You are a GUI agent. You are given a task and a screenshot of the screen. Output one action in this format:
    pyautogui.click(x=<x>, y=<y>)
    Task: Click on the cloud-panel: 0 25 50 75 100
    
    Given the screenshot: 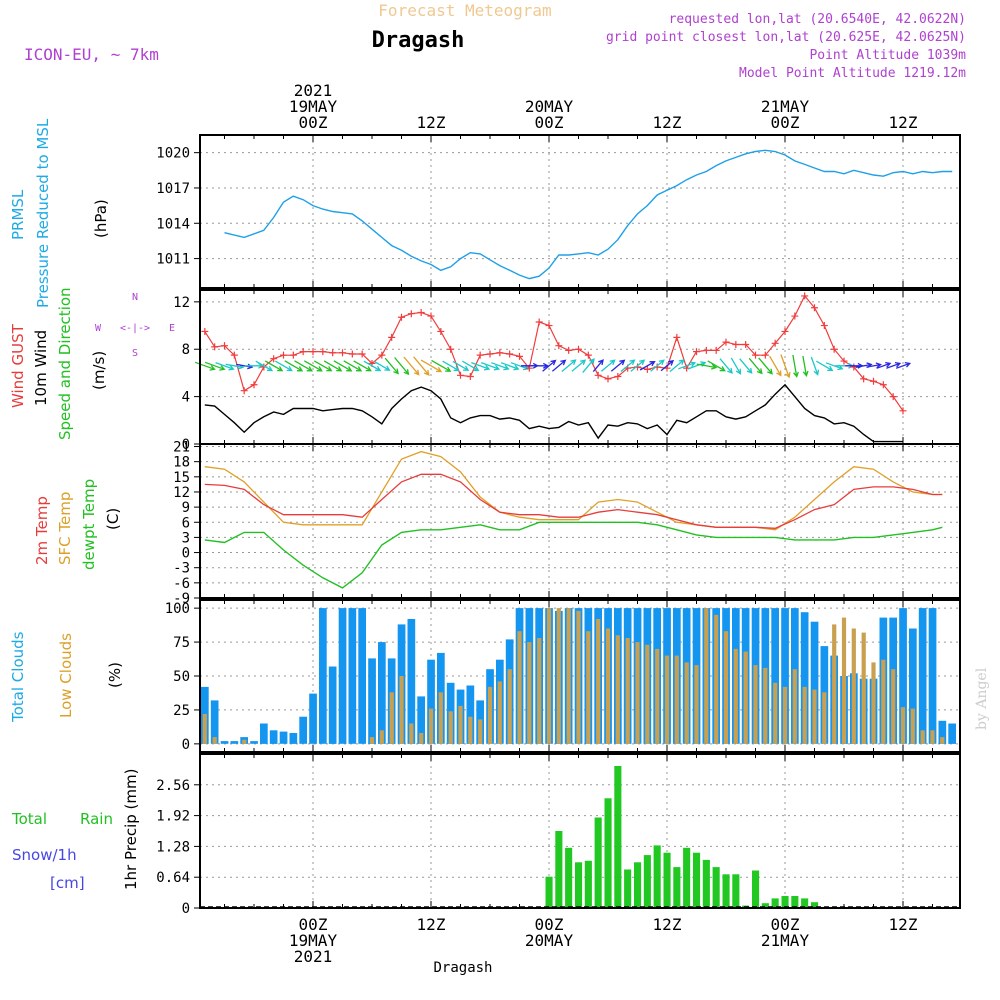 What is the action you would take?
    pyautogui.click(x=563, y=676)
    